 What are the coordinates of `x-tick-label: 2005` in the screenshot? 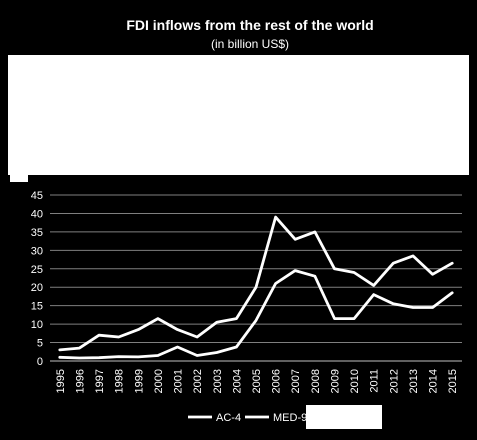 It's located at (257, 381).